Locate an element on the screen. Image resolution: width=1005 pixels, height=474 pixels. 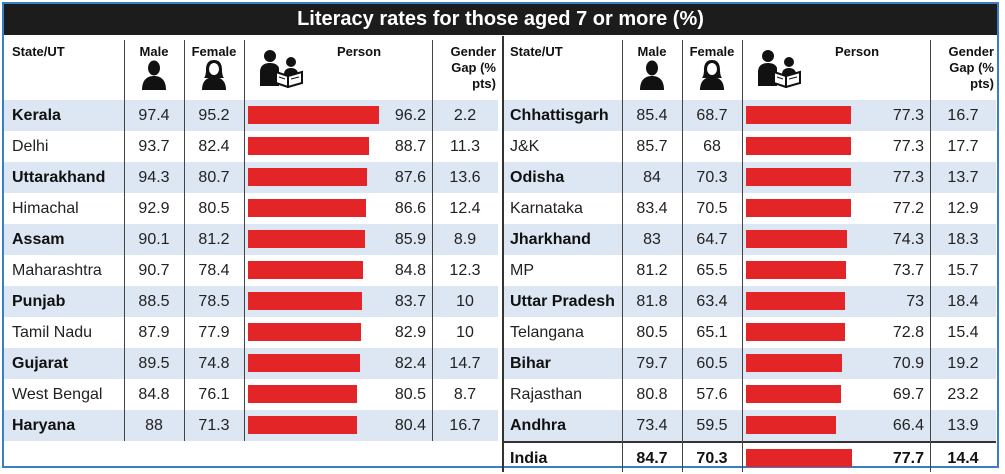
female-value: 77.9 is located at coordinates (214, 332).